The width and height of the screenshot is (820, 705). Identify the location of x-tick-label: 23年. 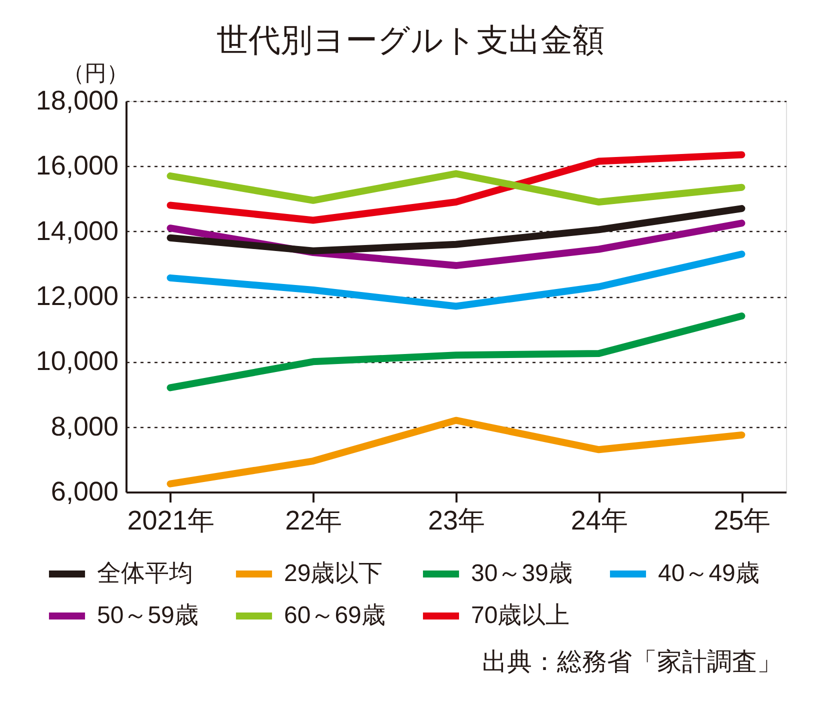
(457, 521).